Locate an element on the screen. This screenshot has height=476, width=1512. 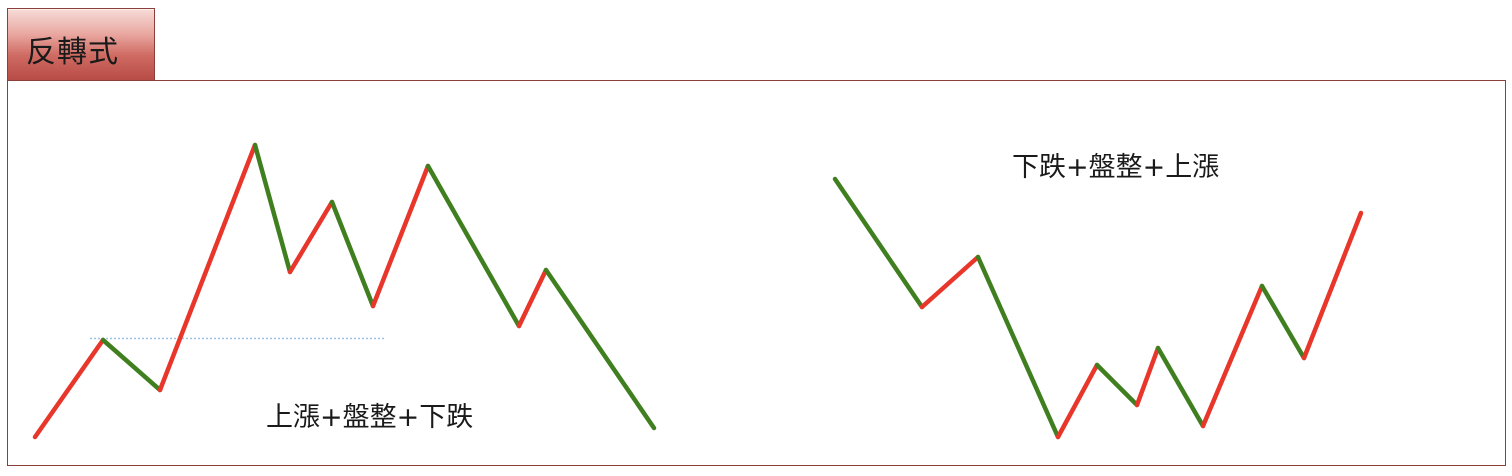
page-title: 反轉式 is located at coordinates (72, 52).